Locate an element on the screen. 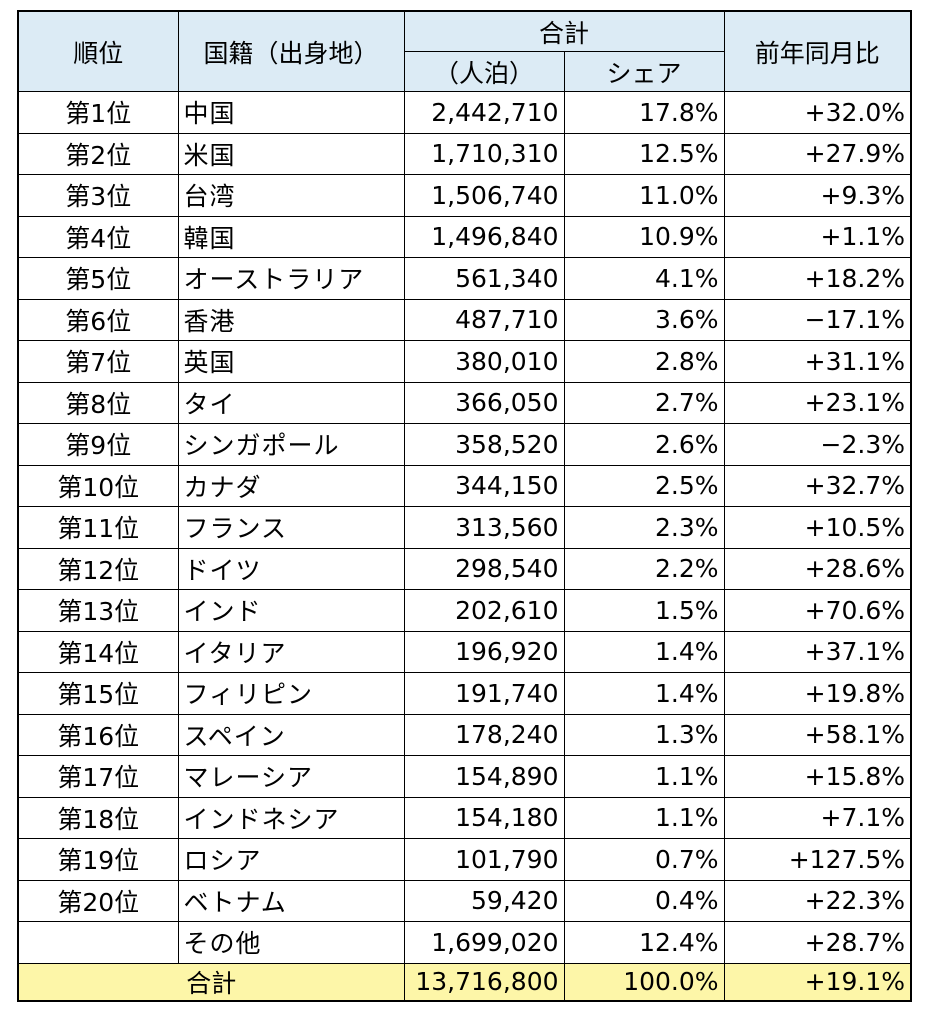  rank-cell: 第20位 is located at coordinates (98, 900).